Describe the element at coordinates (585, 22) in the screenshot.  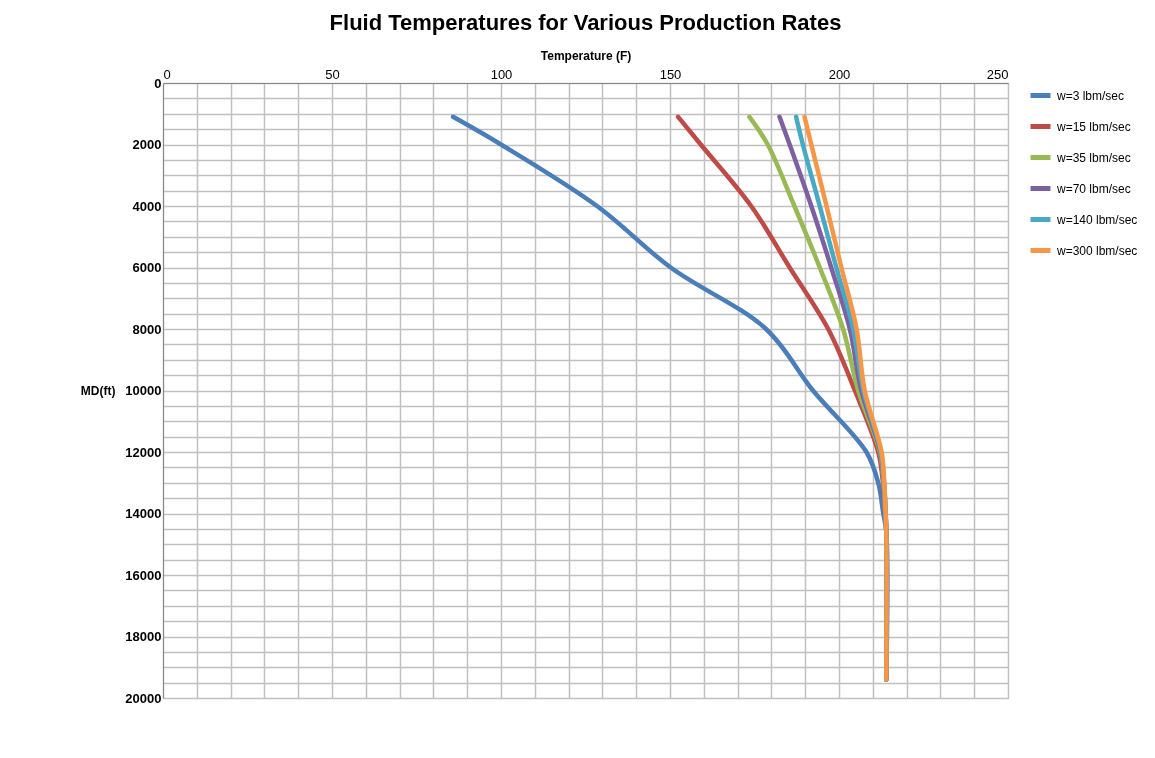
I see `chart-title: Fluid Temperatures for Various Production Rates` at that location.